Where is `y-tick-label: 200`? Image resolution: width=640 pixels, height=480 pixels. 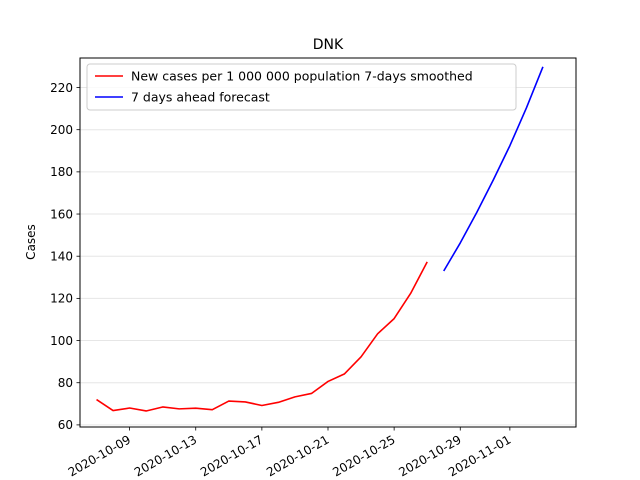 y-tick-label: 200 is located at coordinates (61, 130).